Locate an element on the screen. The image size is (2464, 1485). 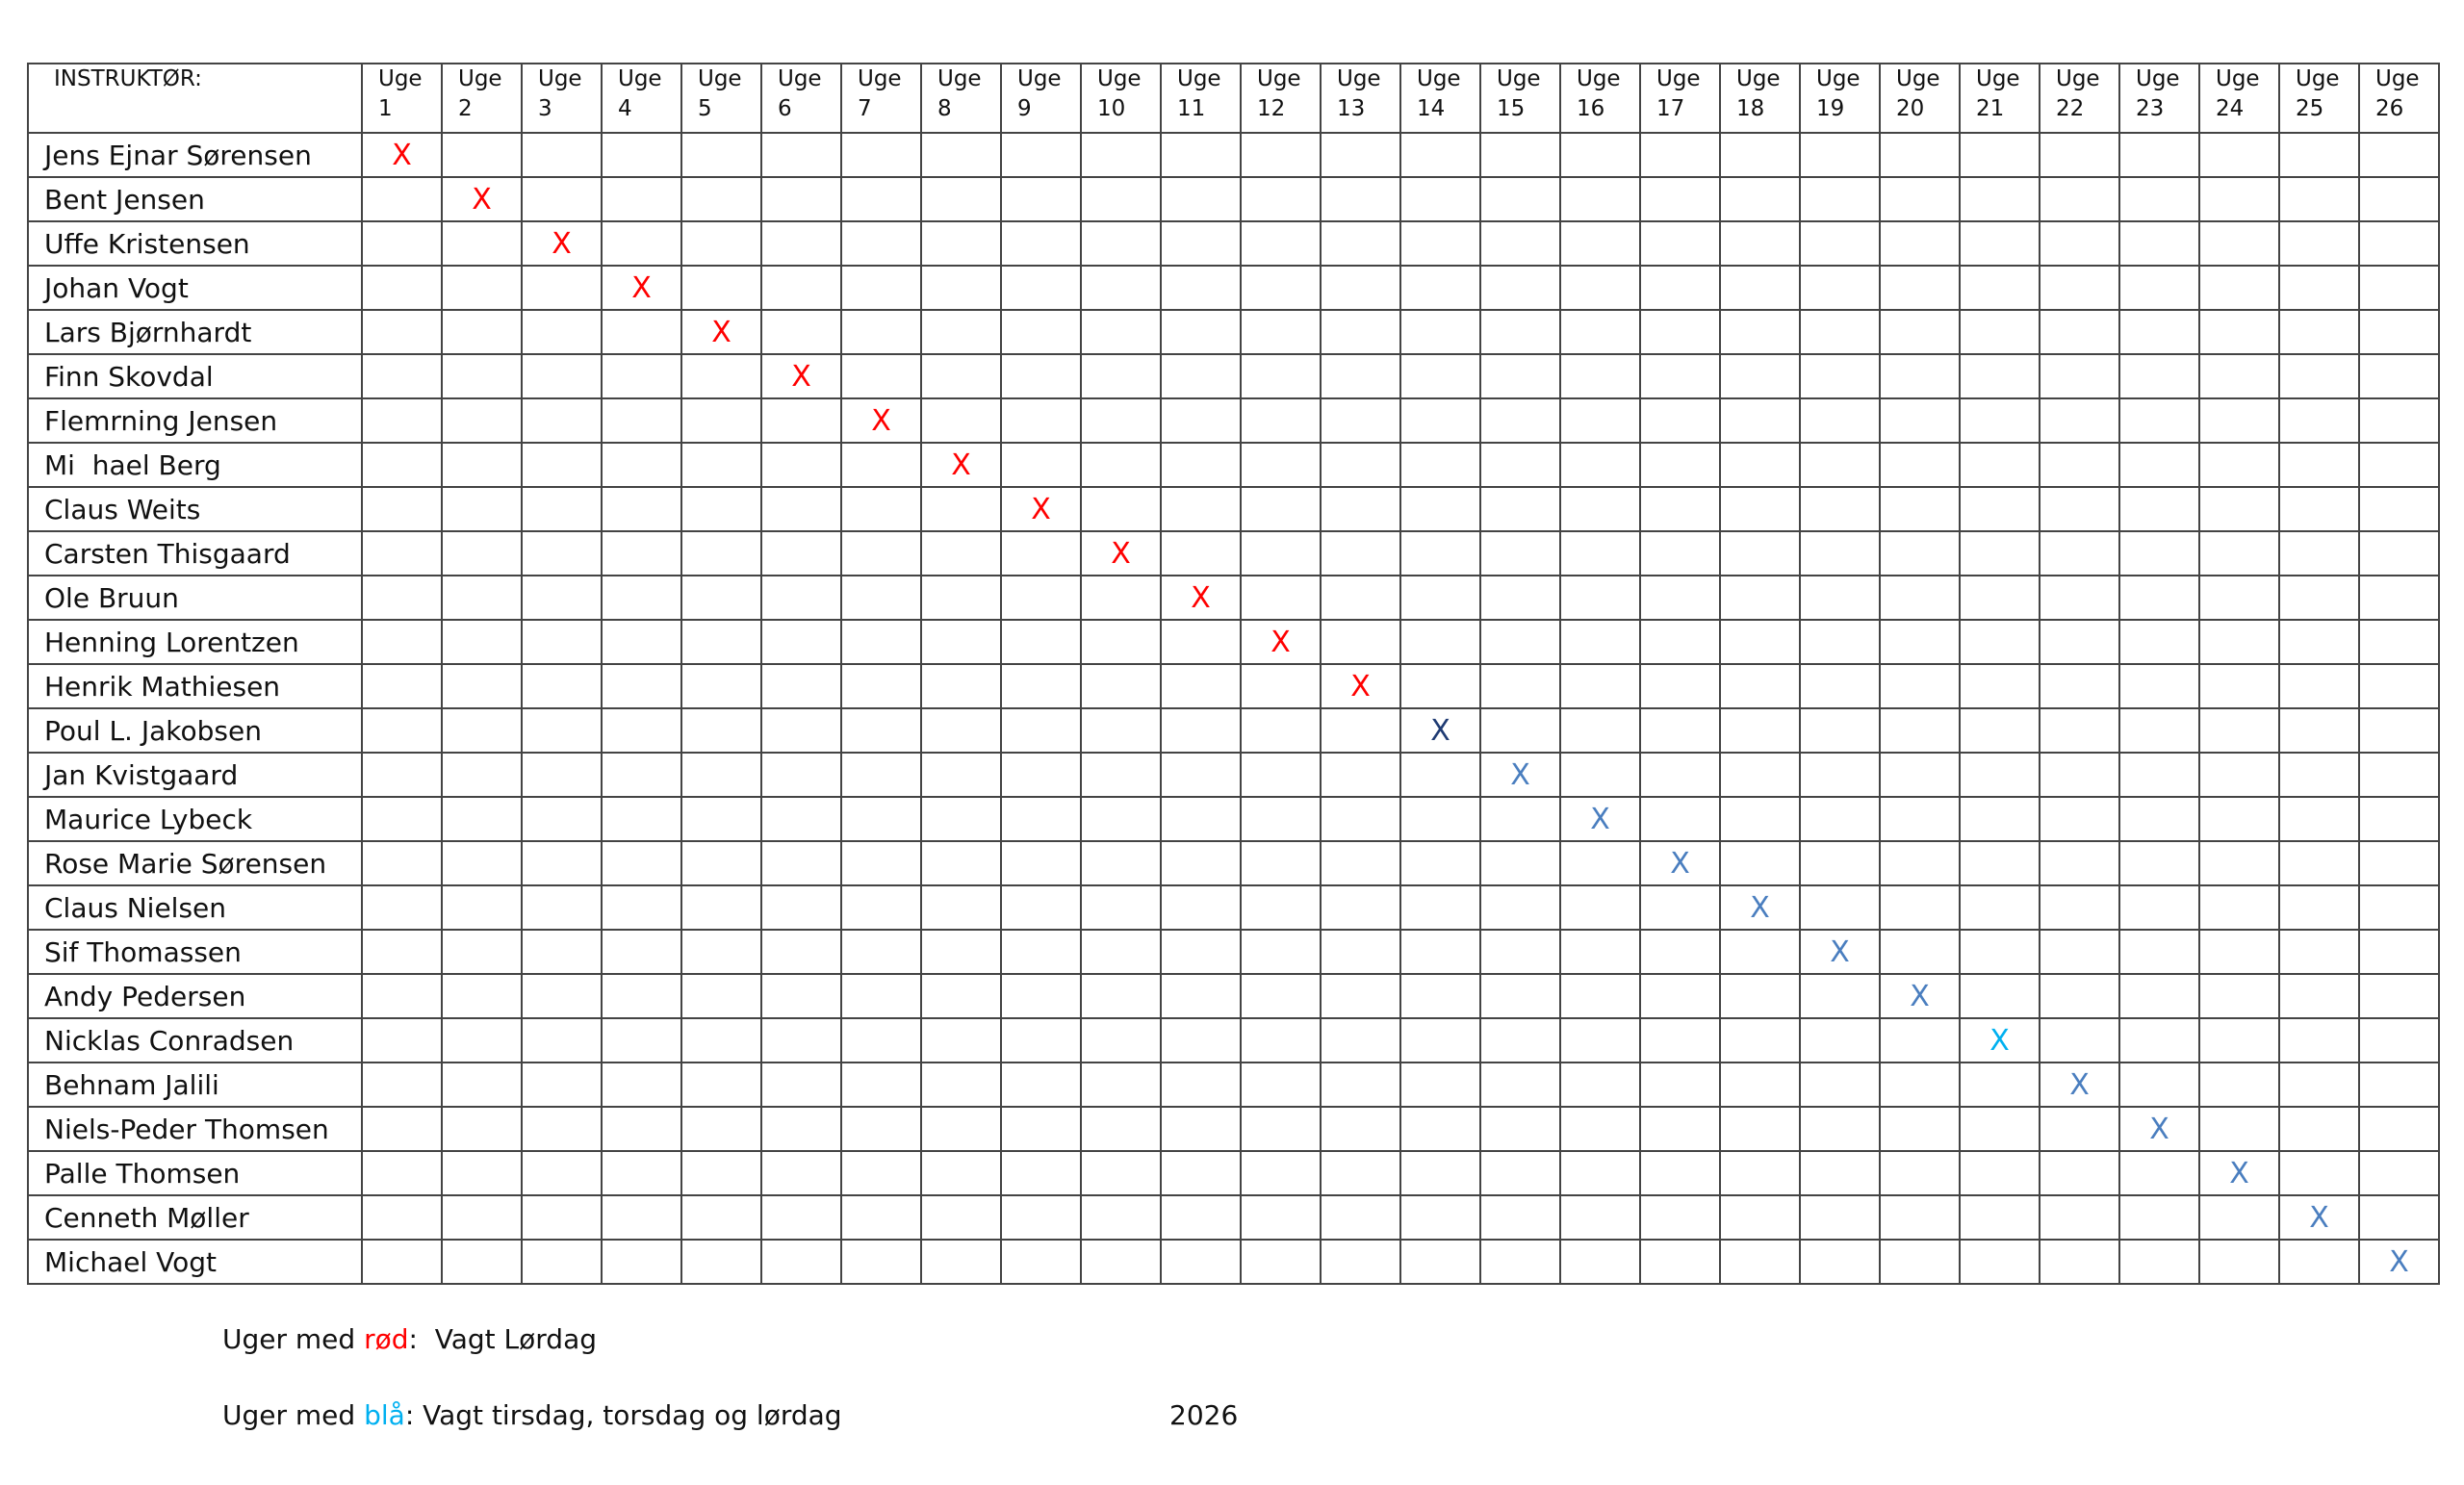
week-number: 2 is located at coordinates (465, 108).